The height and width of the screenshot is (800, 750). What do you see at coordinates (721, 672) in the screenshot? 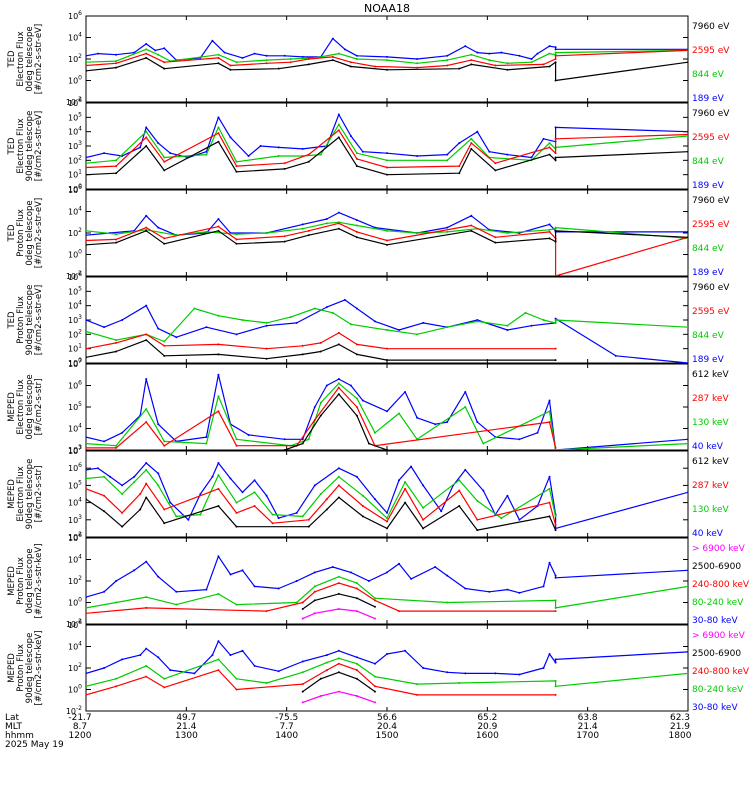
I see `legend-entry: 240-800 keV` at bounding box center [721, 672].